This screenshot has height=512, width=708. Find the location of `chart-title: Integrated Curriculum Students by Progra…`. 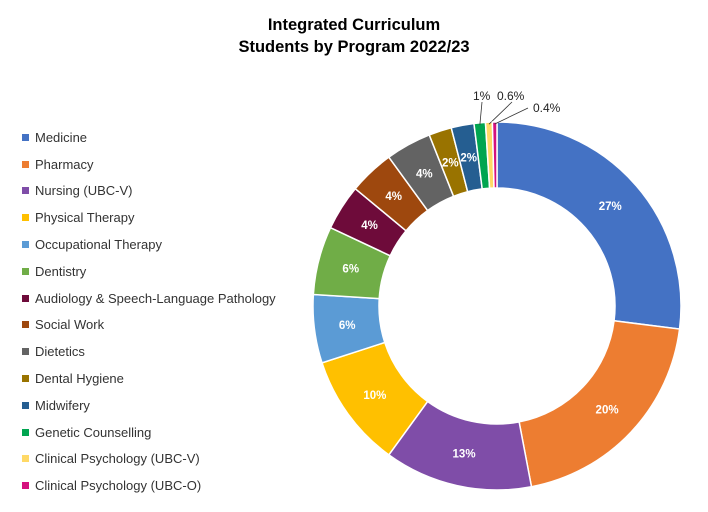

chart-title: Integrated Curriculum Students by Progra… is located at coordinates (354, 36).